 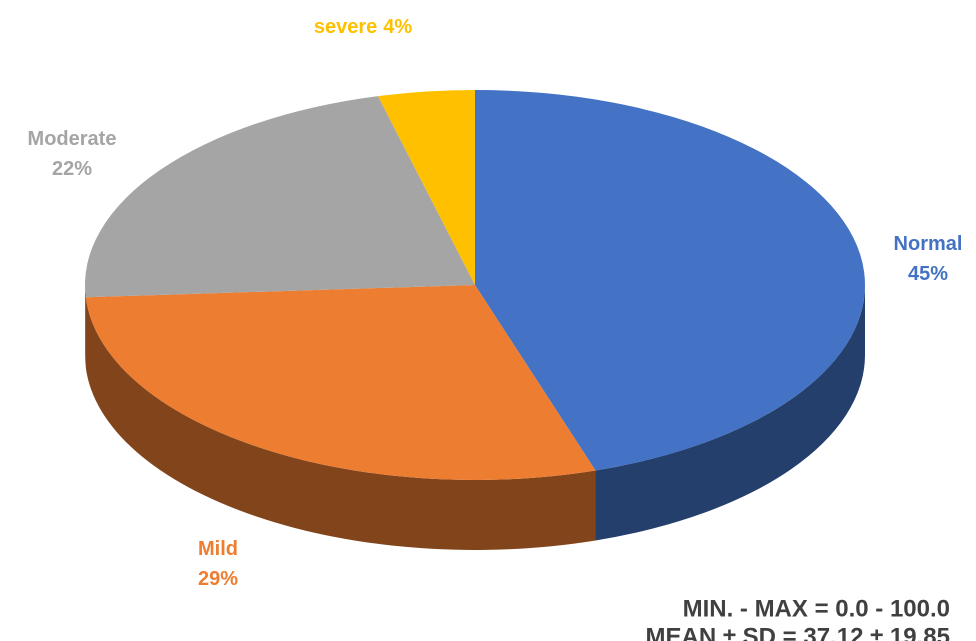 I want to click on category-label: Mild, so click(x=218, y=549).